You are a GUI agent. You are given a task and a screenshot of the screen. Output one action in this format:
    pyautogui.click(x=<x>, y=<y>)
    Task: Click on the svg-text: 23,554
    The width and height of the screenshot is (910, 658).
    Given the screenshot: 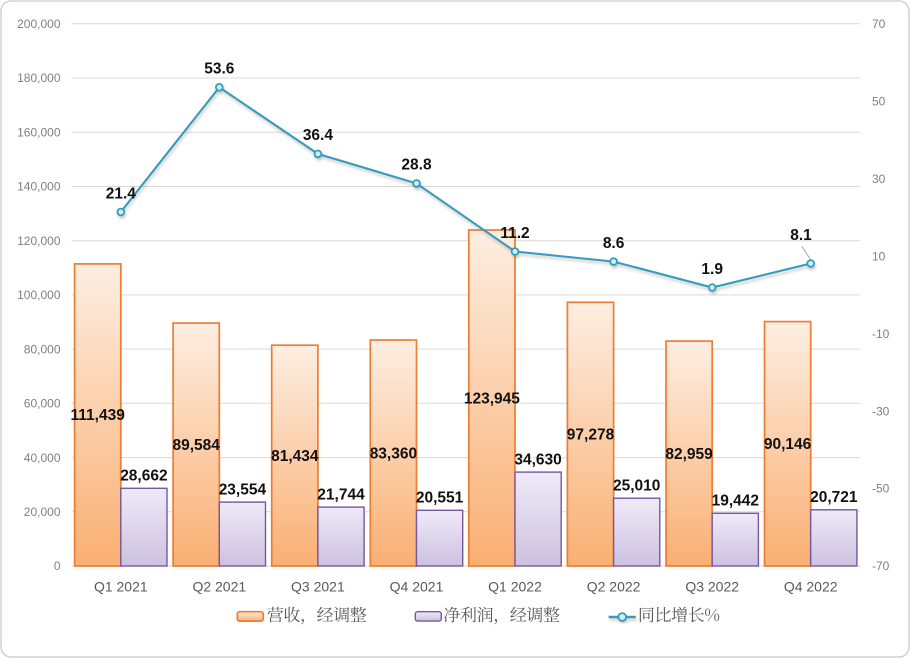 What is the action you would take?
    pyautogui.click(x=243, y=489)
    